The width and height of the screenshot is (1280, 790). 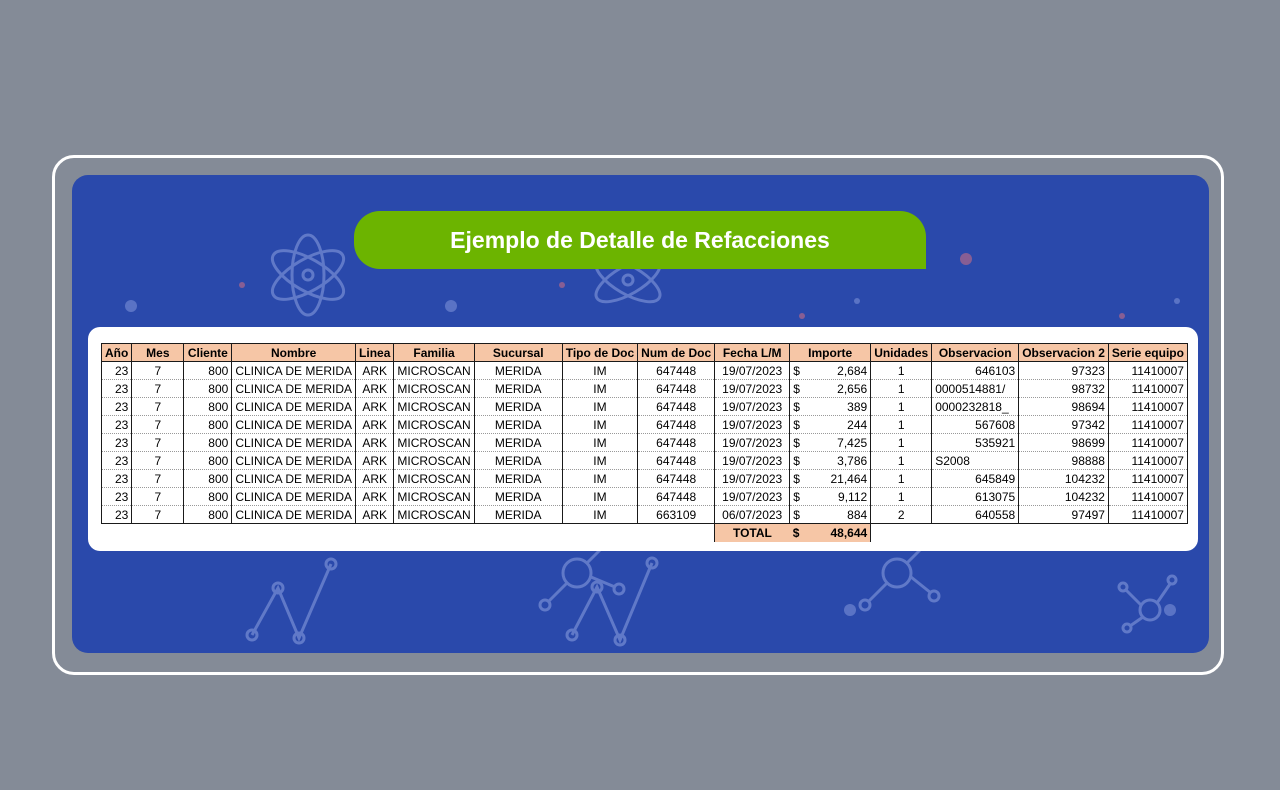 What do you see at coordinates (830, 406) in the screenshot?
I see `cell-importe: $389` at bounding box center [830, 406].